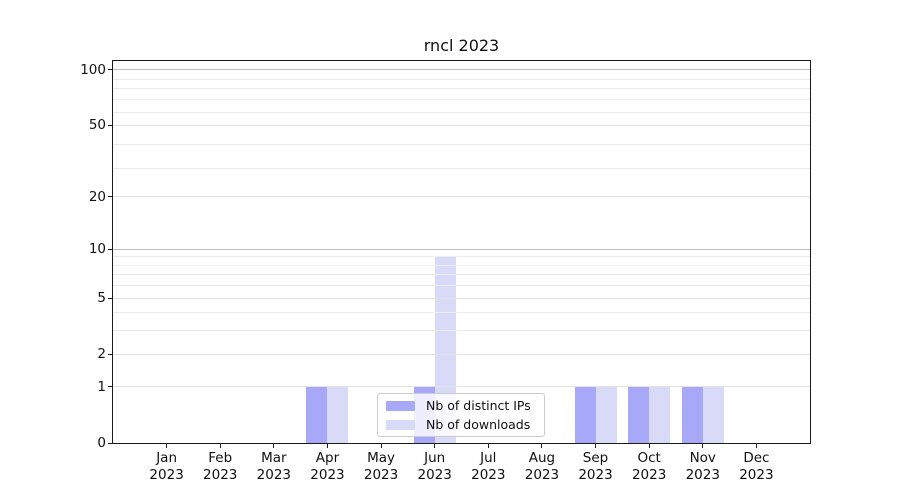  What do you see at coordinates (461, 415) in the screenshot?
I see `legend: Nb of distinct IPs Nb of downloads` at bounding box center [461, 415].